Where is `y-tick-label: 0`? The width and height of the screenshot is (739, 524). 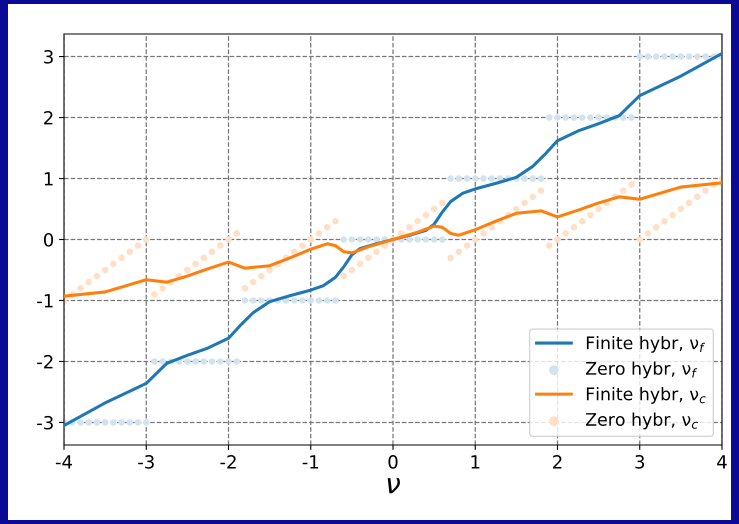 y-tick-label: 0 is located at coordinates (49, 239).